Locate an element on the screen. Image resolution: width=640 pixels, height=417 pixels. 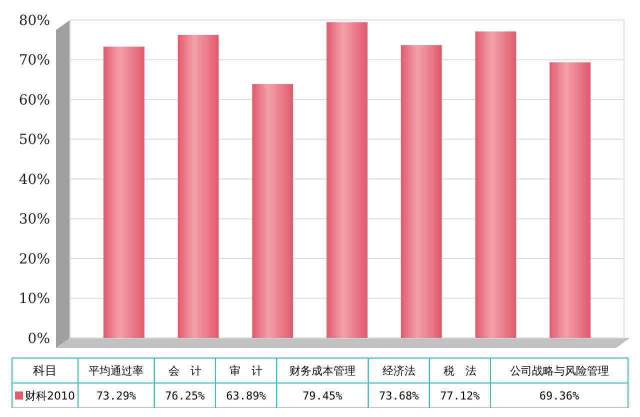
data-label: 76.25% is located at coordinates (185, 395).